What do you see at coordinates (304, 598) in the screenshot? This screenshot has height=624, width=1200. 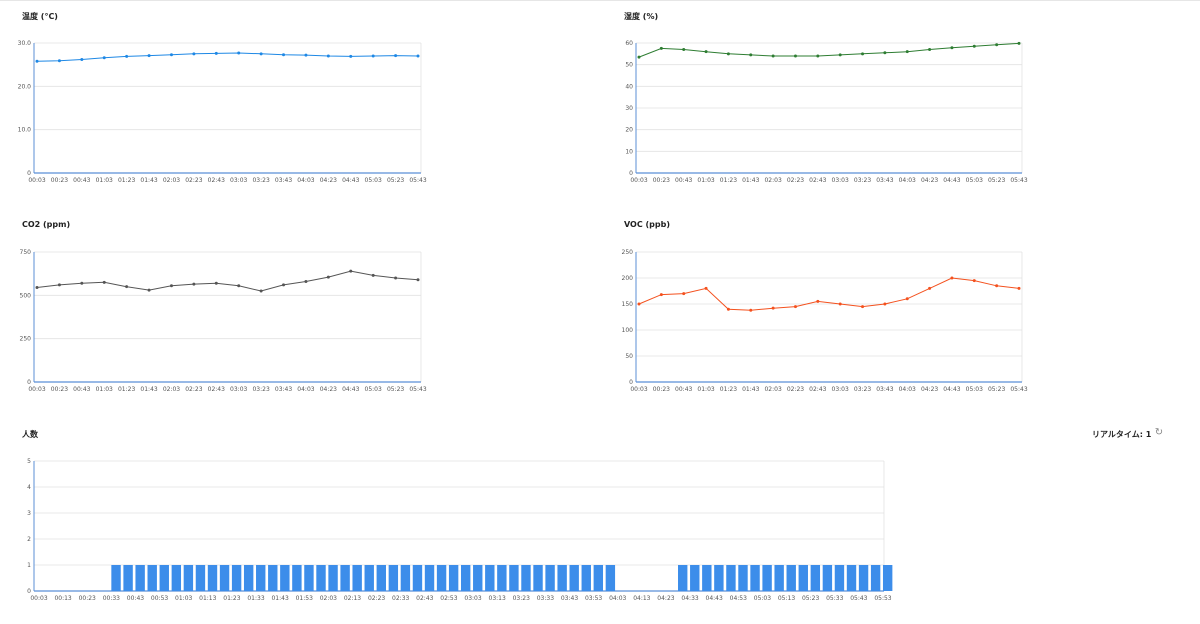 I see `x-tick-label: 01:53` at bounding box center [304, 598].